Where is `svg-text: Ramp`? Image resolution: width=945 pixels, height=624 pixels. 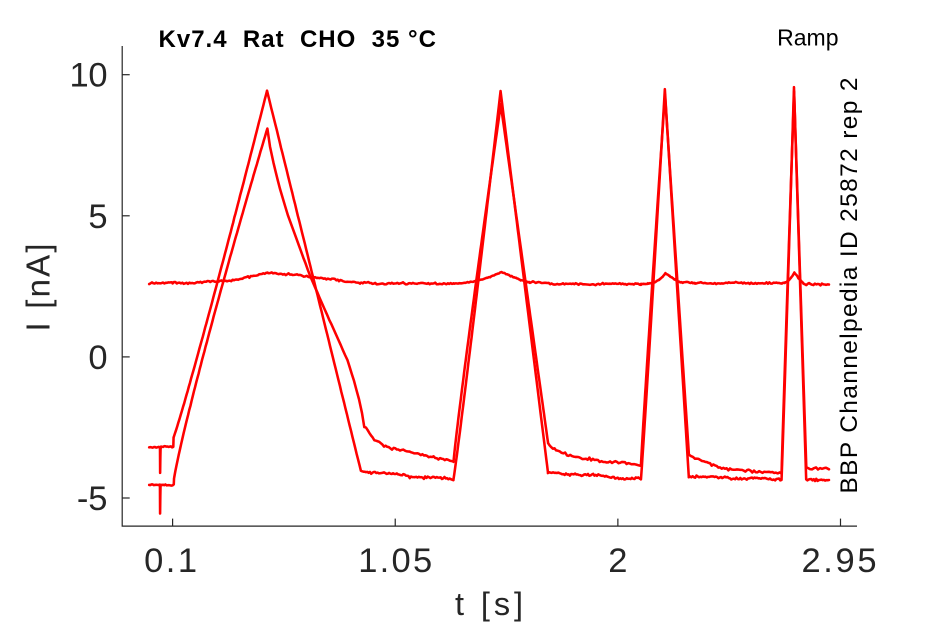
svg-text: Ramp is located at coordinates (807, 38).